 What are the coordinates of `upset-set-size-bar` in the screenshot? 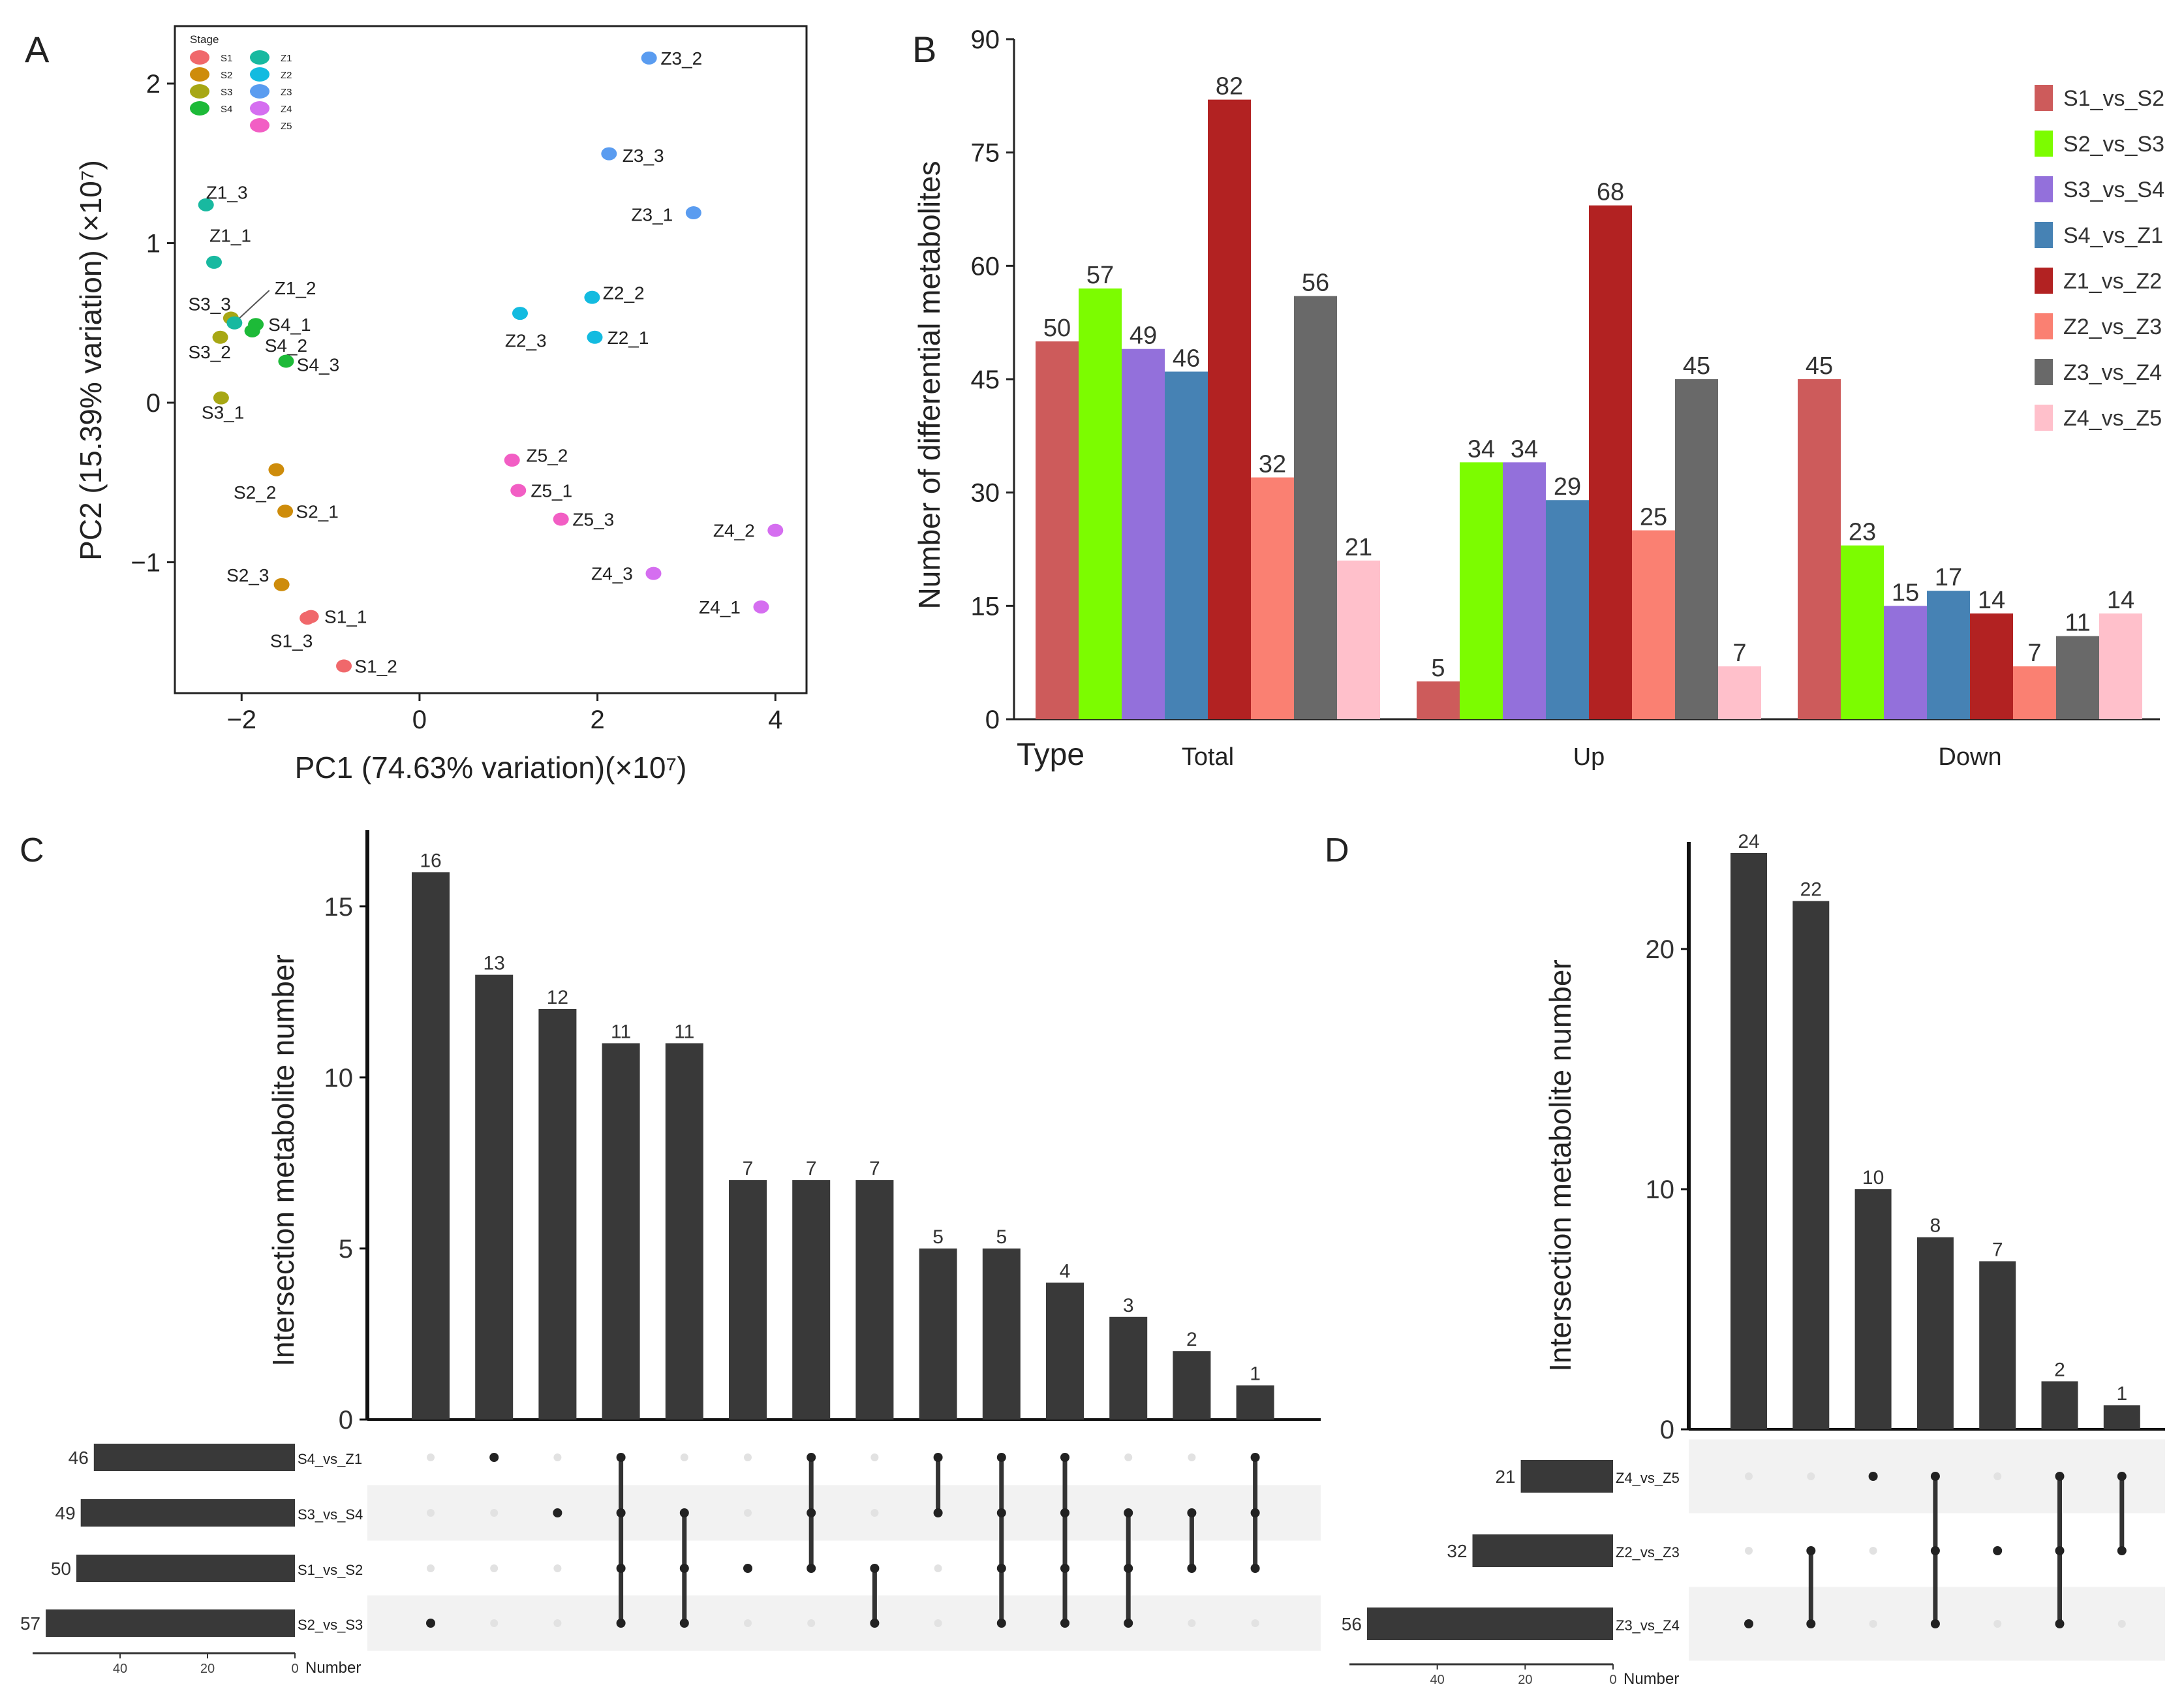 It's located at (170, 1623).